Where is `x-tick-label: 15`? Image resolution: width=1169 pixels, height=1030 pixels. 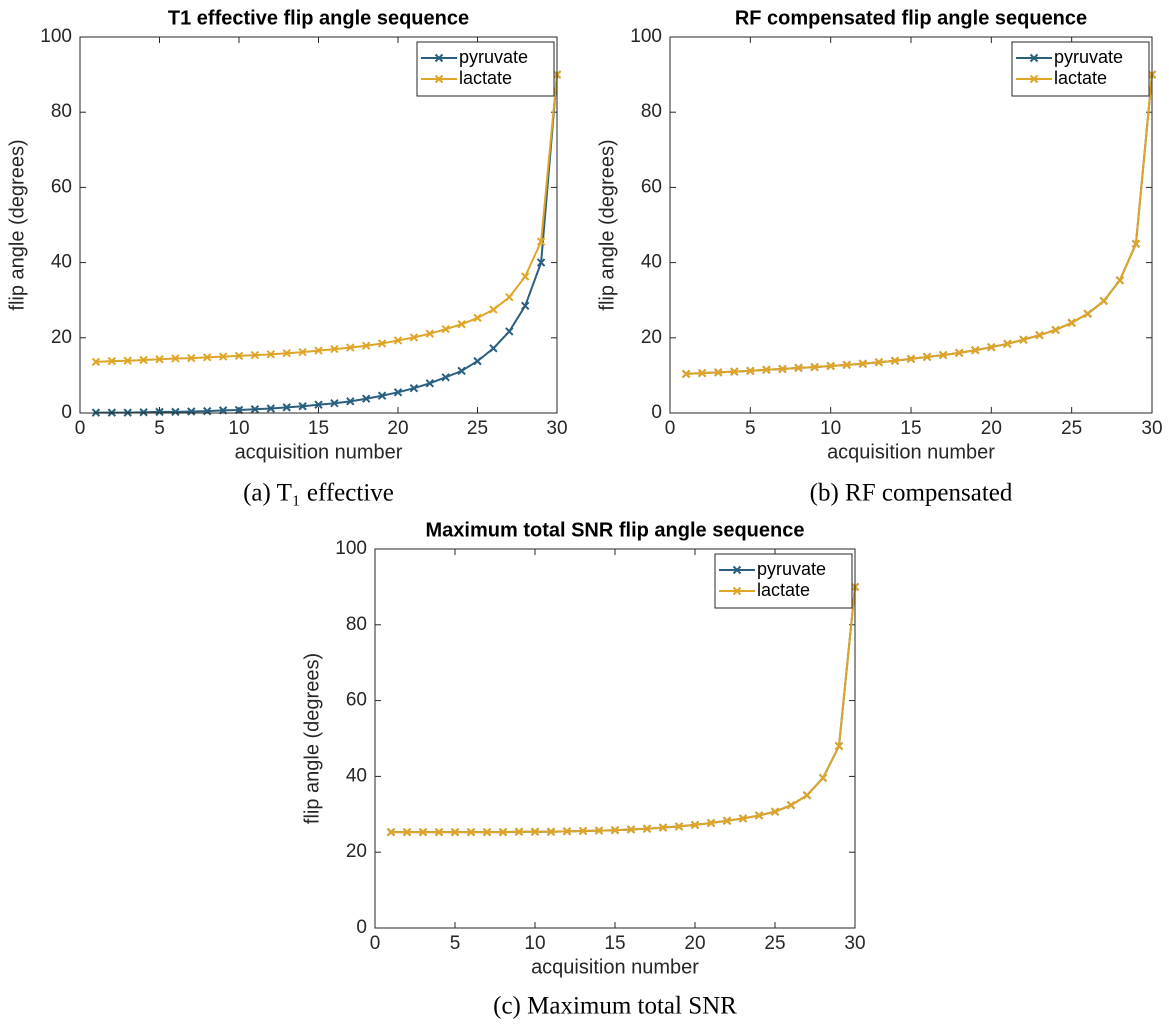 x-tick-label: 15 is located at coordinates (910, 428).